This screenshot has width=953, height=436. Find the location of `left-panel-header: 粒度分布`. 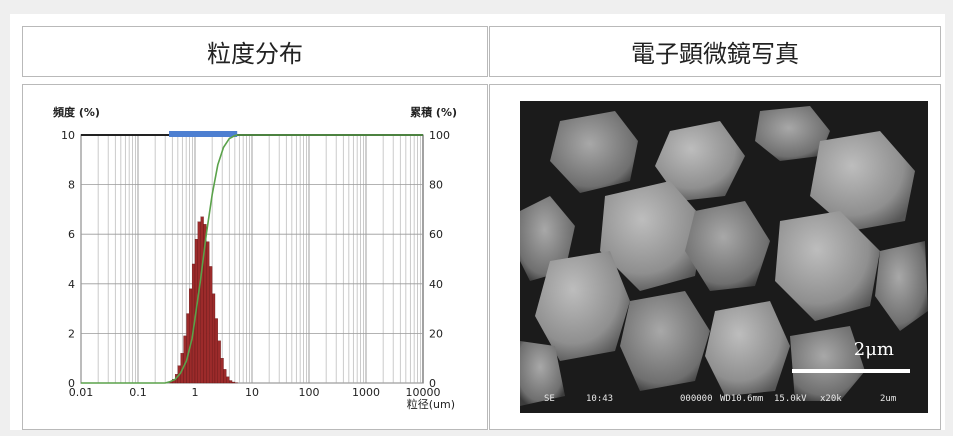

left-panel-header: 粒度分布 is located at coordinates (255, 51).